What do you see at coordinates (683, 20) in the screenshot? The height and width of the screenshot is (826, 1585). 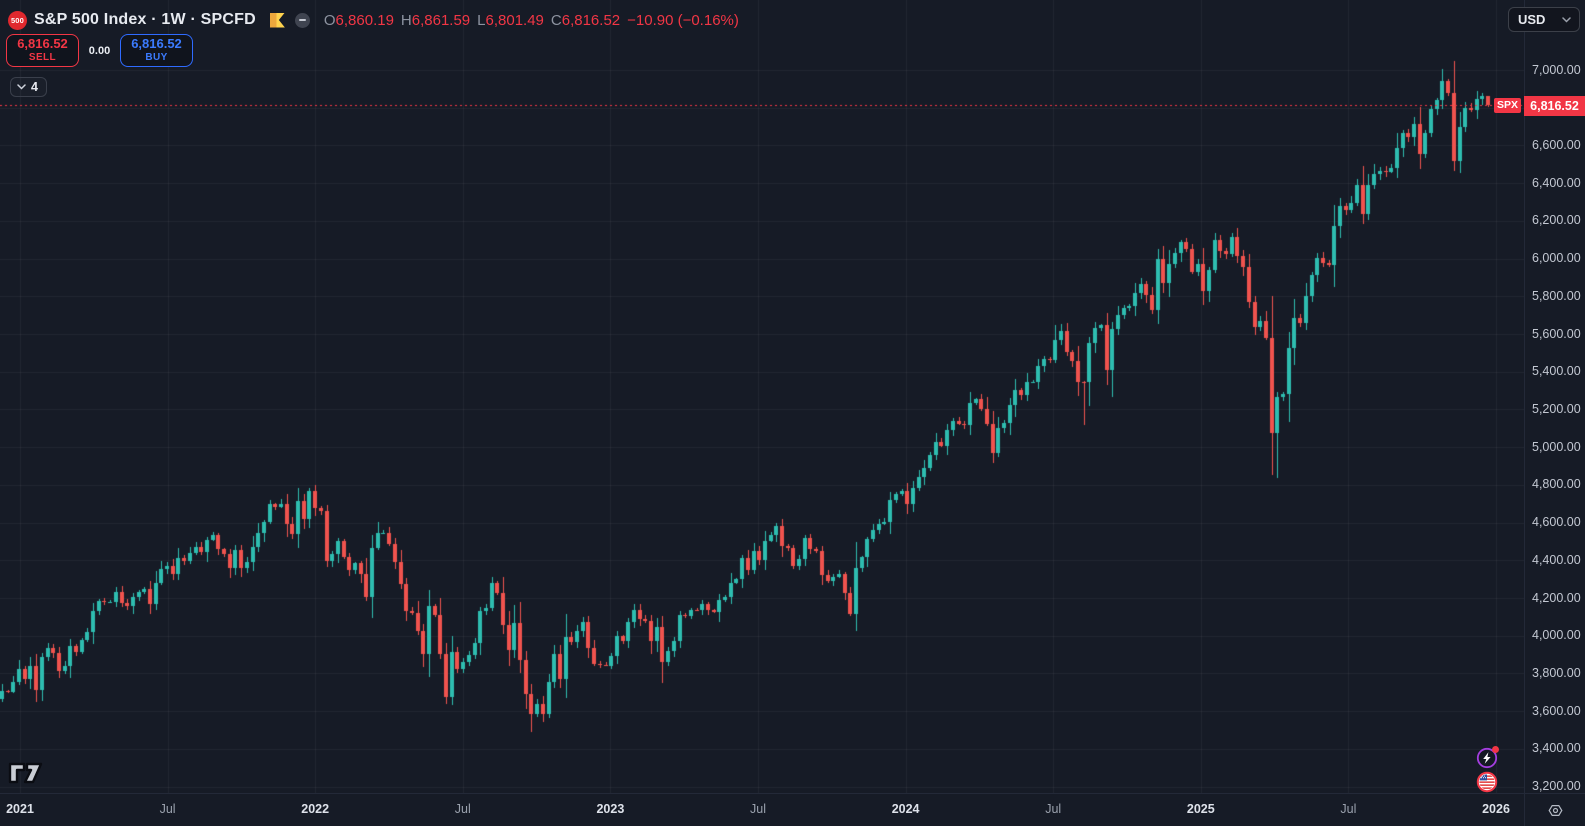 I see `change-value: −10.90 (−0.16%)` at bounding box center [683, 20].